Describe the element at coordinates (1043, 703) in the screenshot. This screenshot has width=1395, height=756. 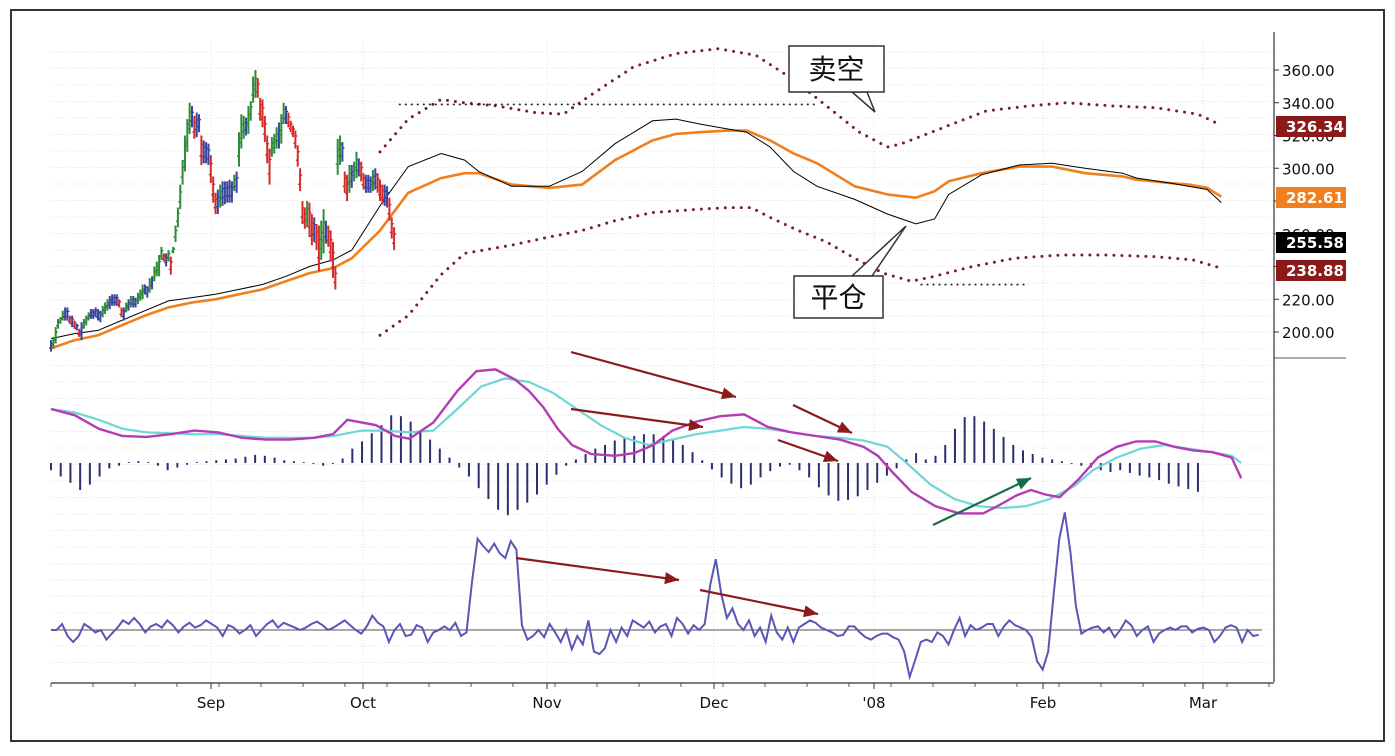
I see `x-tick-label: Feb` at that location.